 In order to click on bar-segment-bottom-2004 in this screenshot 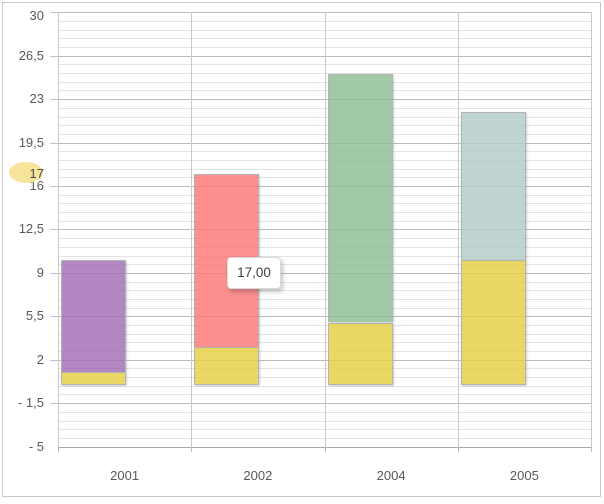, I will do `click(360, 353)`.